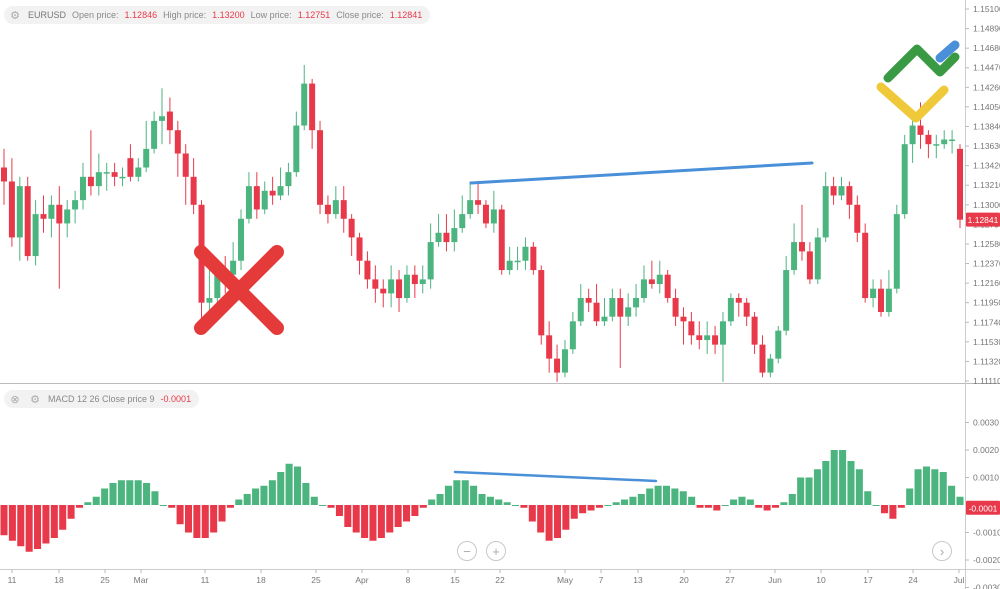  Describe the element at coordinates (455, 580) in the screenshot. I see `time-tick-label: 15` at that location.